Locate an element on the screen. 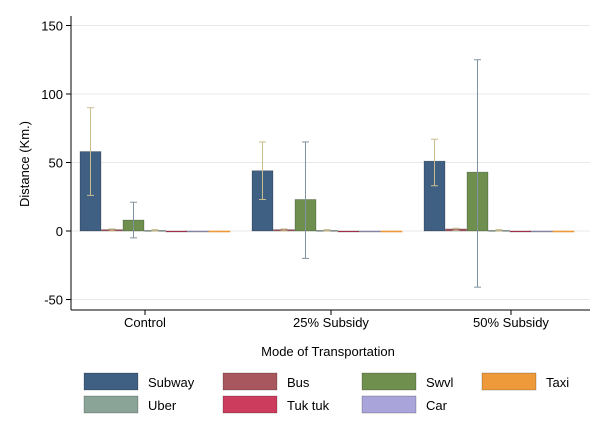 Image resolution: width=602 pixels, height=437 pixels. bar-taxi-25-subsidy is located at coordinates (391, 231).